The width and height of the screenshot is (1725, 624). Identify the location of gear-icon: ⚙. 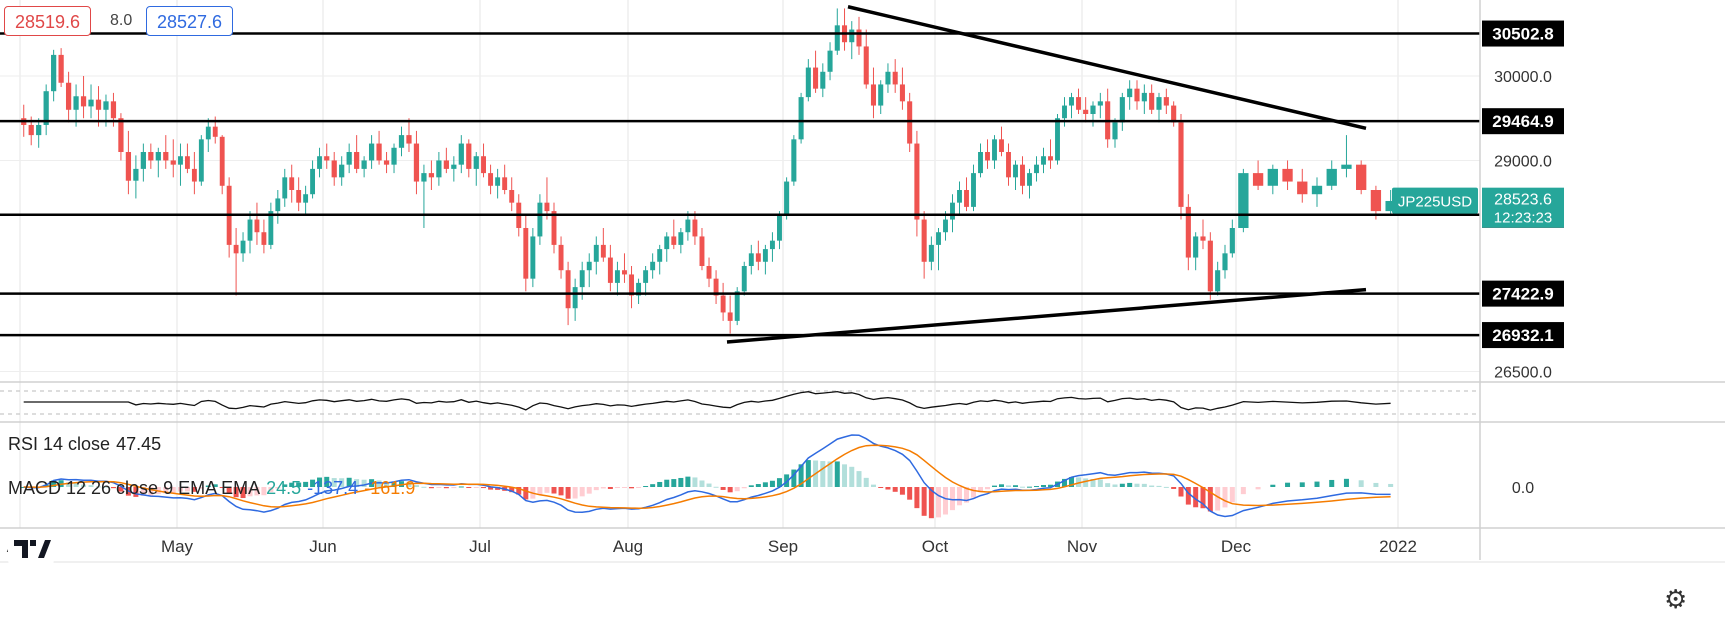
(1676, 599).